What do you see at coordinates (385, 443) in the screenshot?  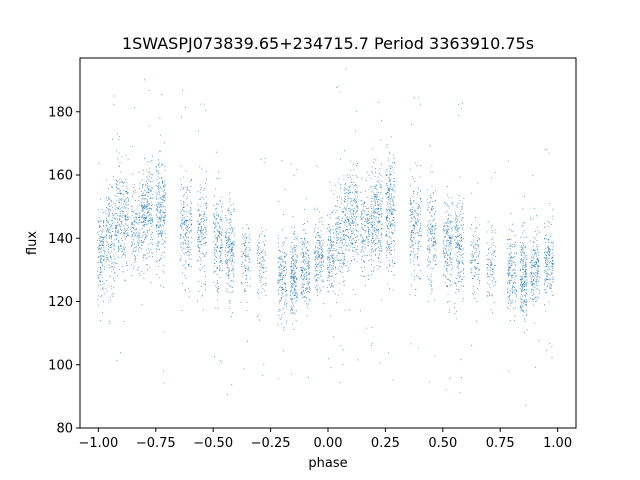 I see `x-tick-label: 0.25` at bounding box center [385, 443].